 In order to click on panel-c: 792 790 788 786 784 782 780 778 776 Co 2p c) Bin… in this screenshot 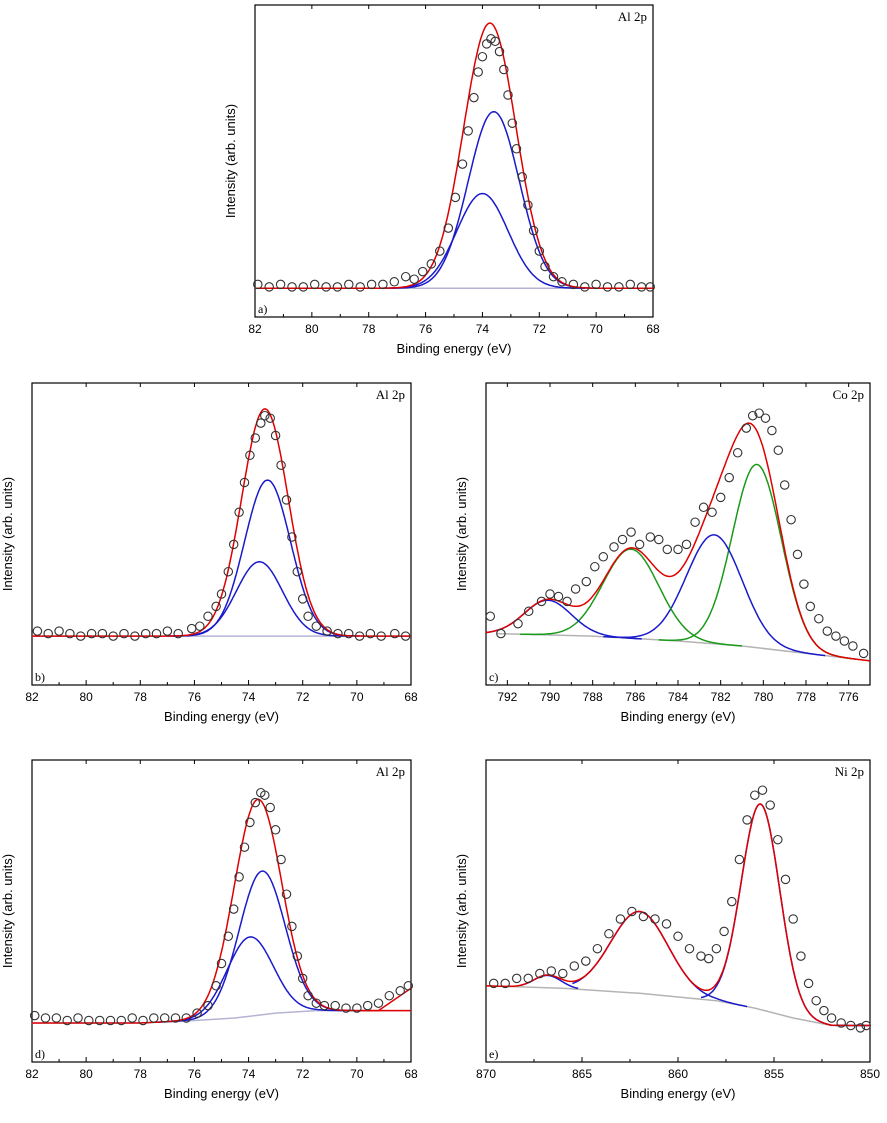, I will do `click(662, 553)`.